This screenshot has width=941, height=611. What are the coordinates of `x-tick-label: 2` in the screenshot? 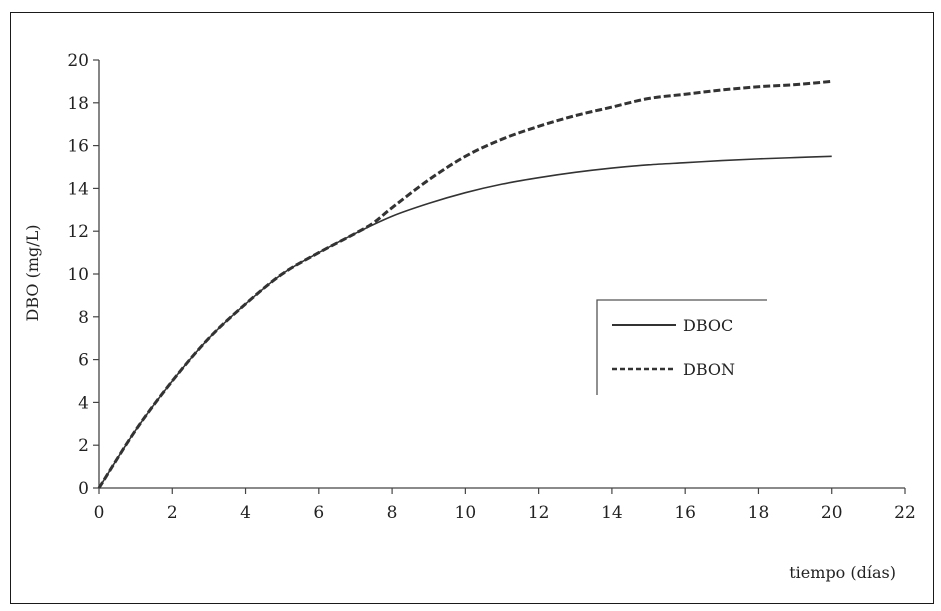 It's located at (172, 513).